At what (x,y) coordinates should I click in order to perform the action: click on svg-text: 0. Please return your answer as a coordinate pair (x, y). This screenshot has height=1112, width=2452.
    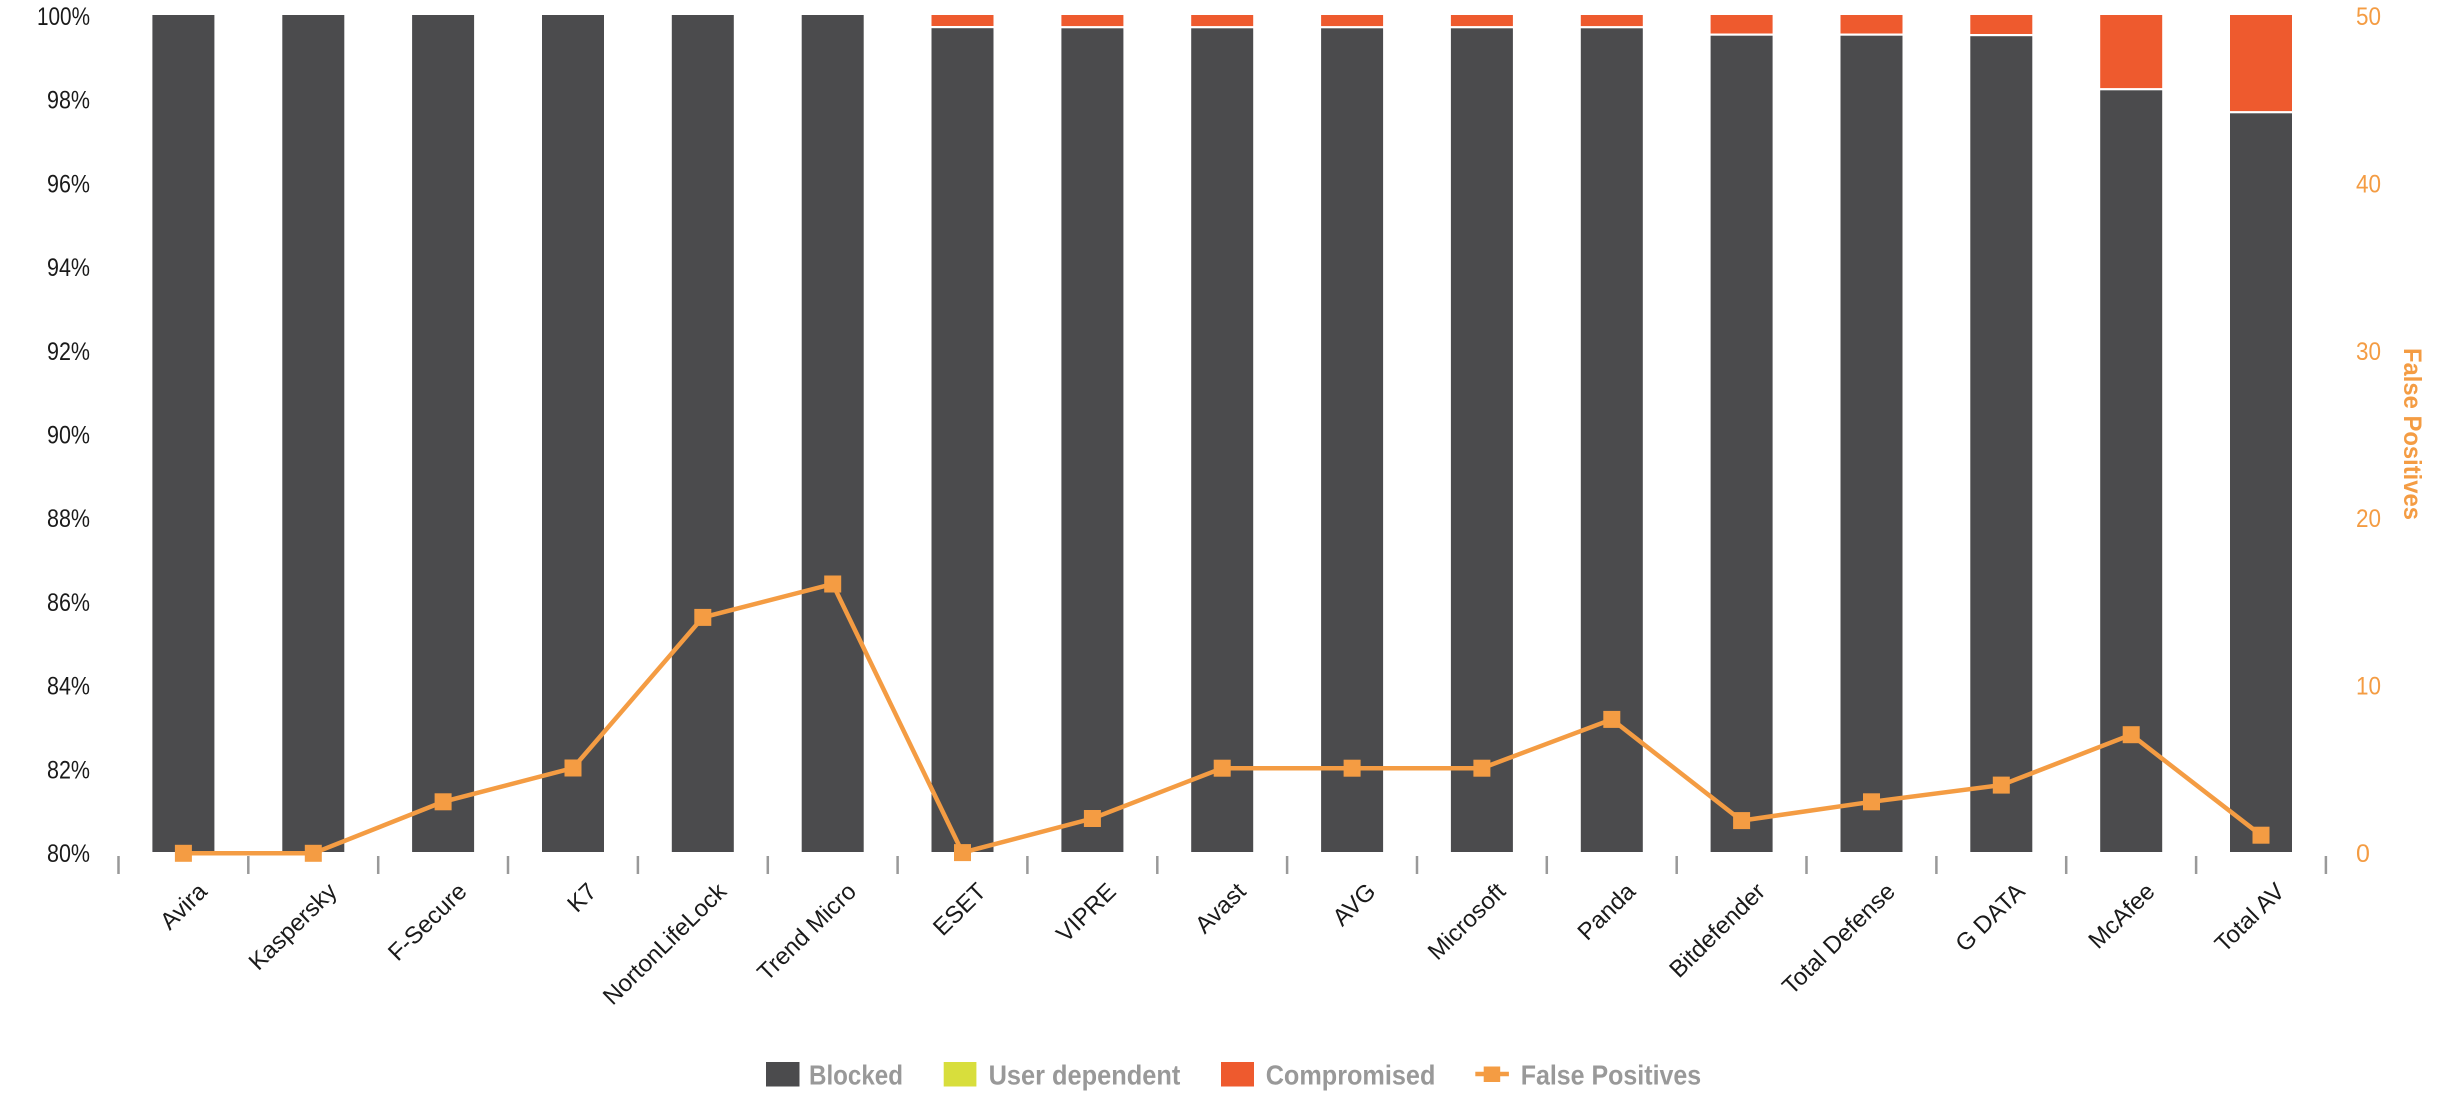
    Looking at the image, I should click on (2363, 854).